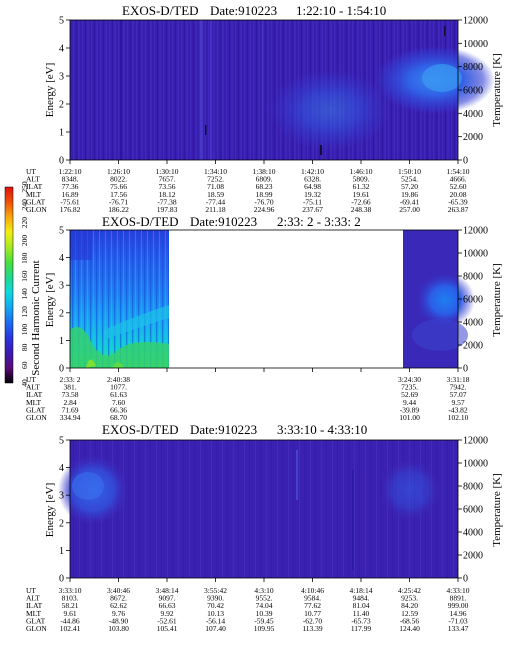 The height and width of the screenshot is (649, 505). I want to click on panel-2-time-range: 2:33: 2 - 3:33: 2, so click(319, 221).